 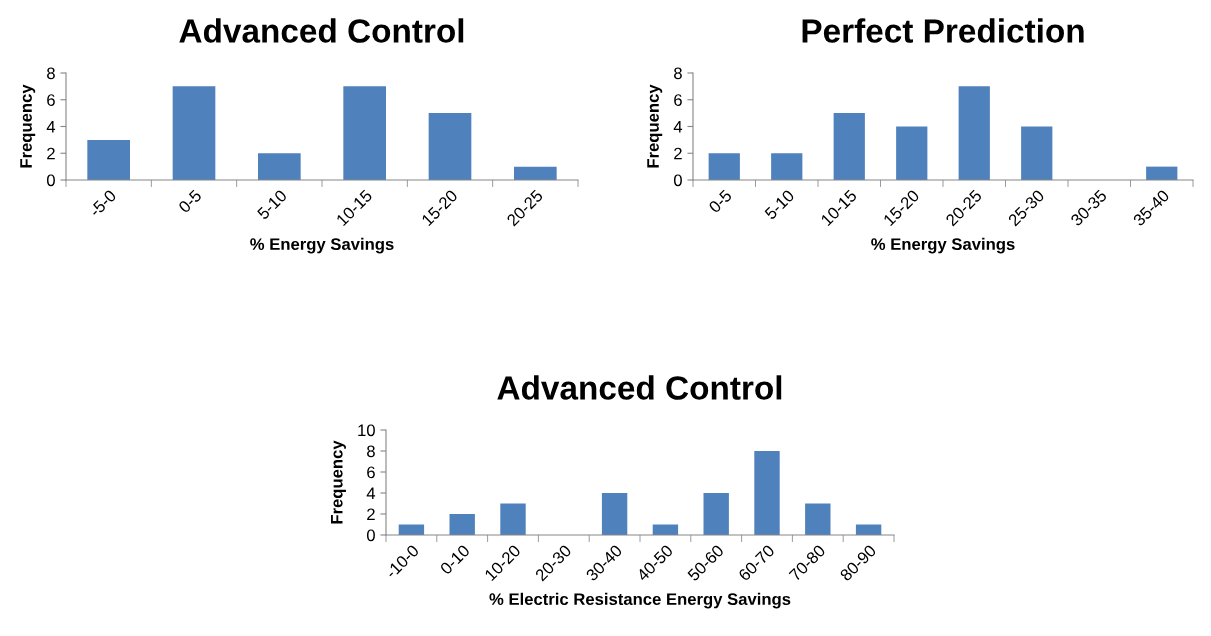 What do you see at coordinates (943, 30) in the screenshot?
I see `chart-title: Perfect Prediction` at bounding box center [943, 30].